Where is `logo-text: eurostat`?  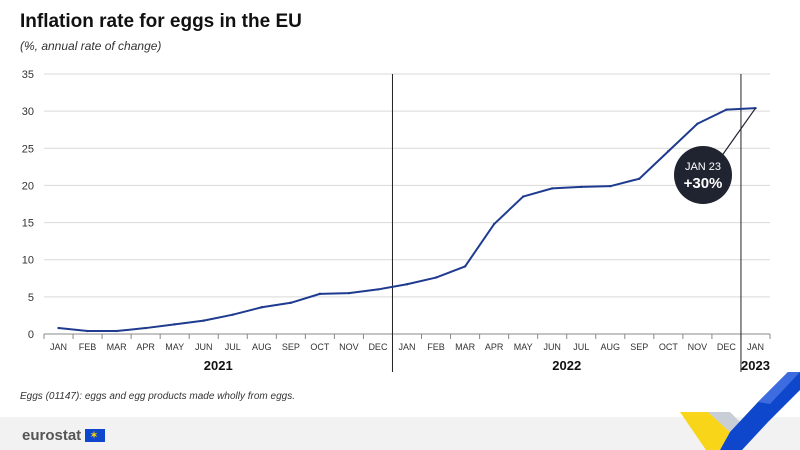 logo-text: eurostat is located at coordinates (52, 435).